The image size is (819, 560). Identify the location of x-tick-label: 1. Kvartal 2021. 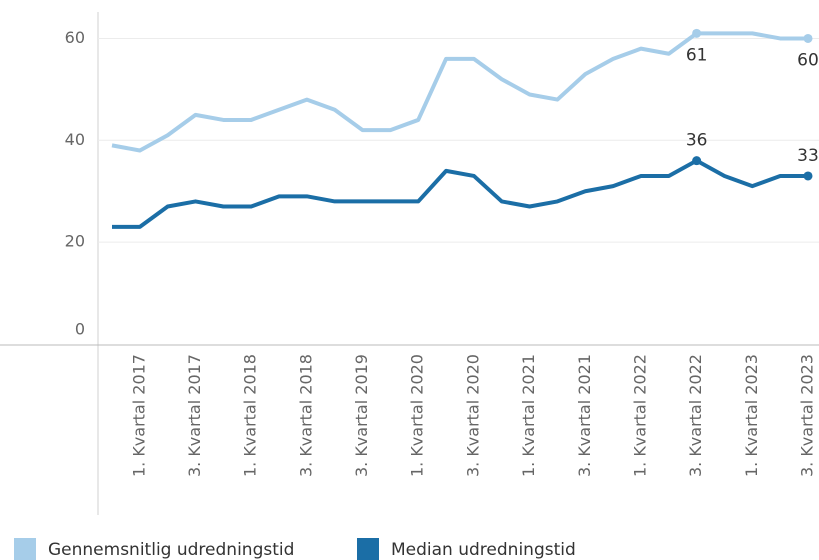
(528, 415).